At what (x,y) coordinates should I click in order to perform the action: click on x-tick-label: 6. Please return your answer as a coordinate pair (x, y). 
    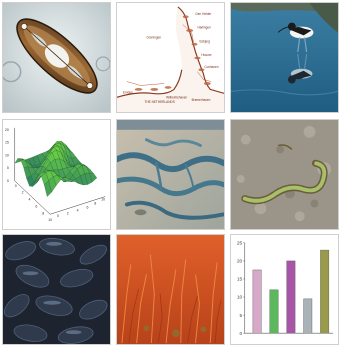
    Looking at the image, I should click on (36, 206).